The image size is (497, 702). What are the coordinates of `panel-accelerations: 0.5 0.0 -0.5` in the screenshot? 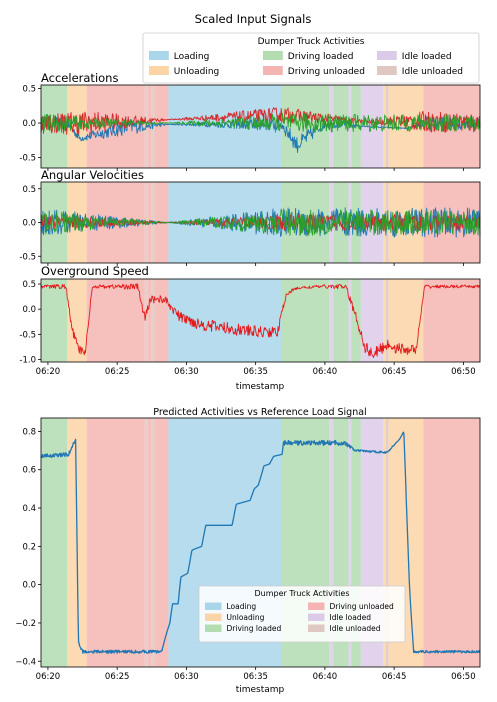 It's located at (250, 127).